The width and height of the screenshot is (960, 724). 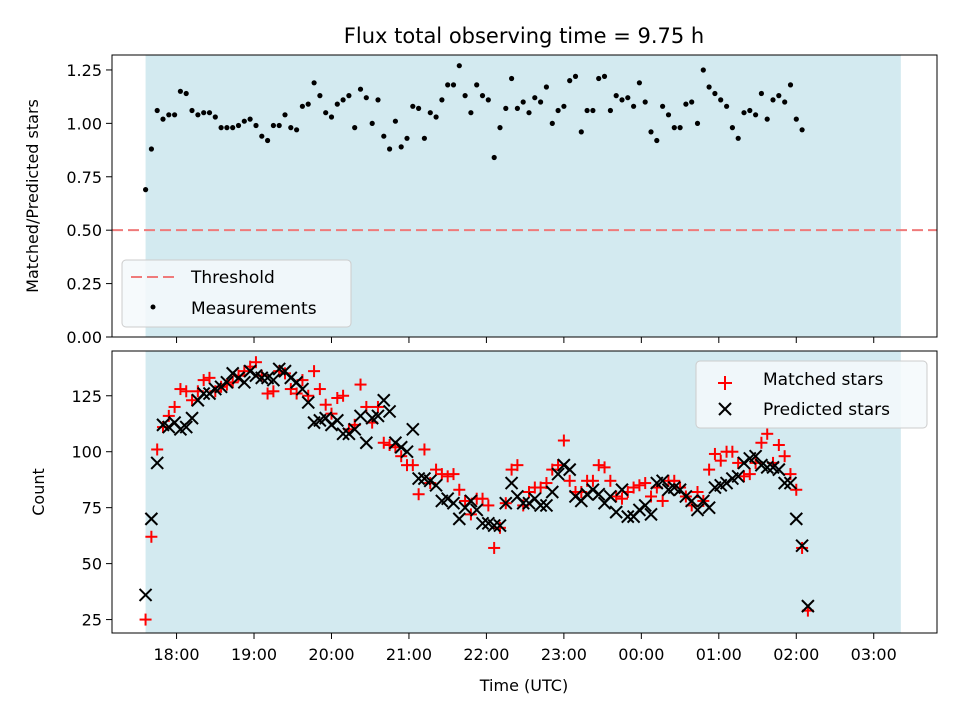 I want to click on x-tick-label: 02:00, so click(x=796, y=654).